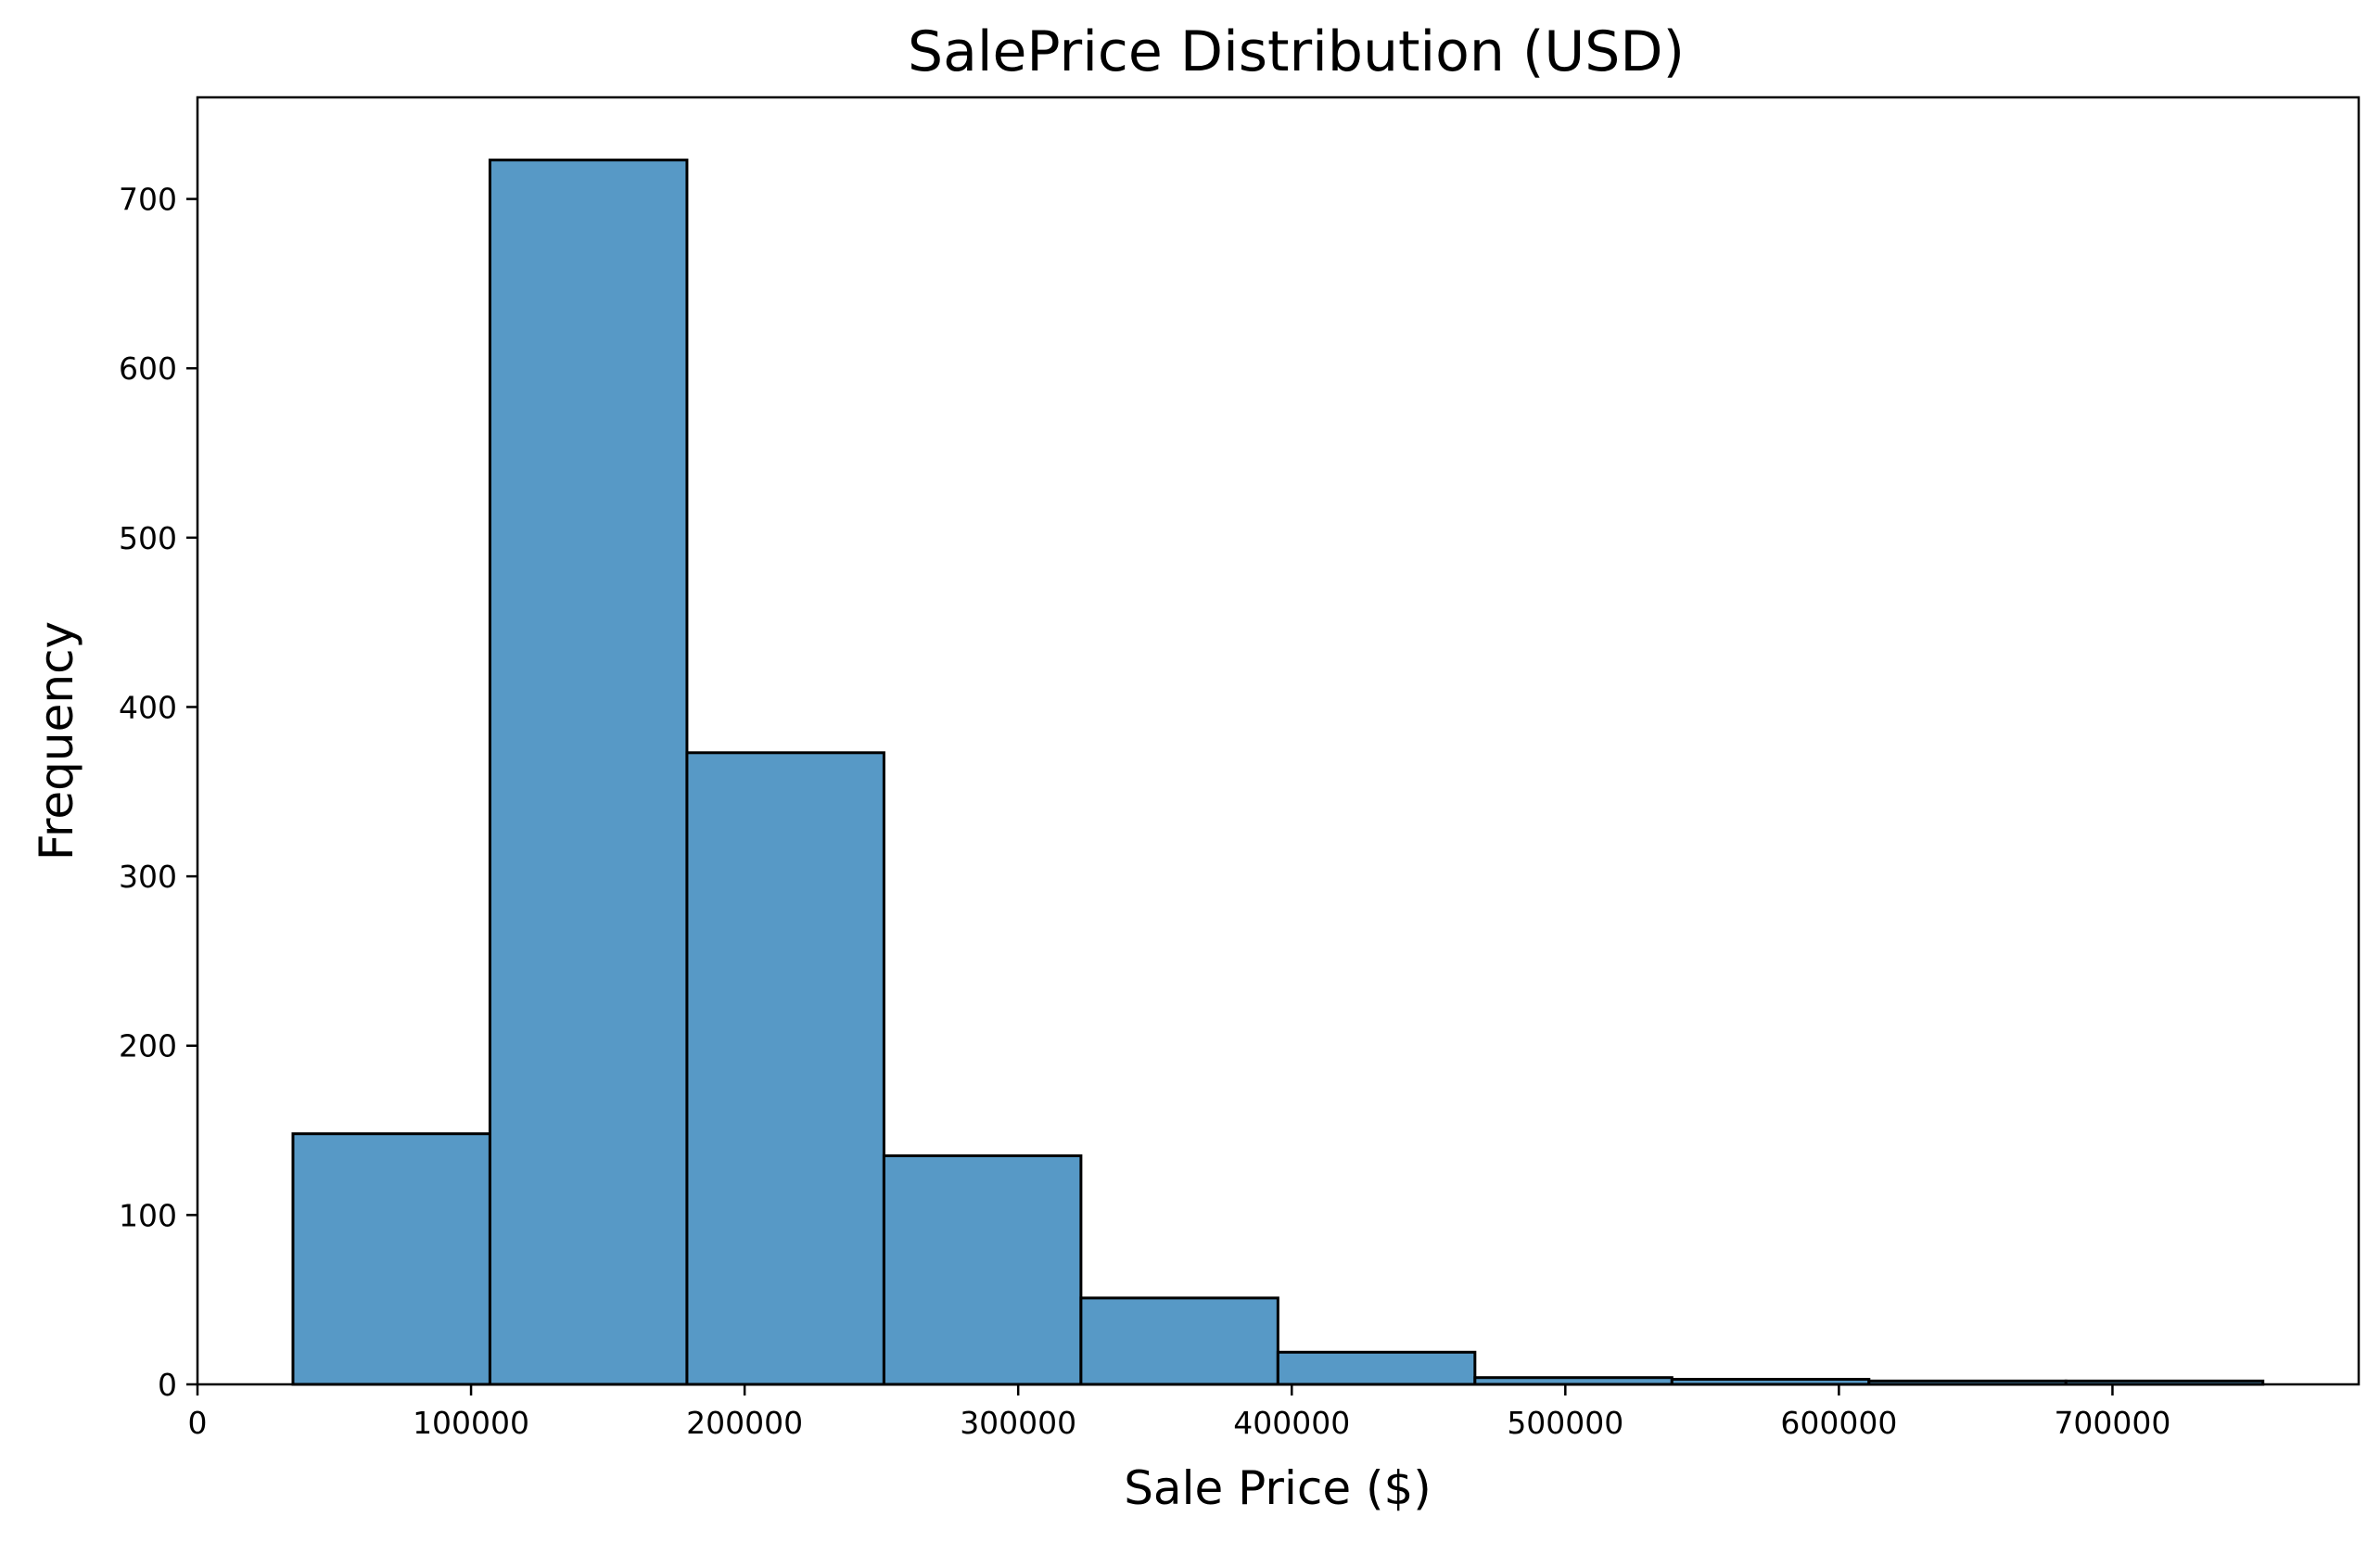 The height and width of the screenshot is (1542, 2380). What do you see at coordinates (1278, 1488) in the screenshot?
I see `x-axis-label: Sale Price ($)` at bounding box center [1278, 1488].